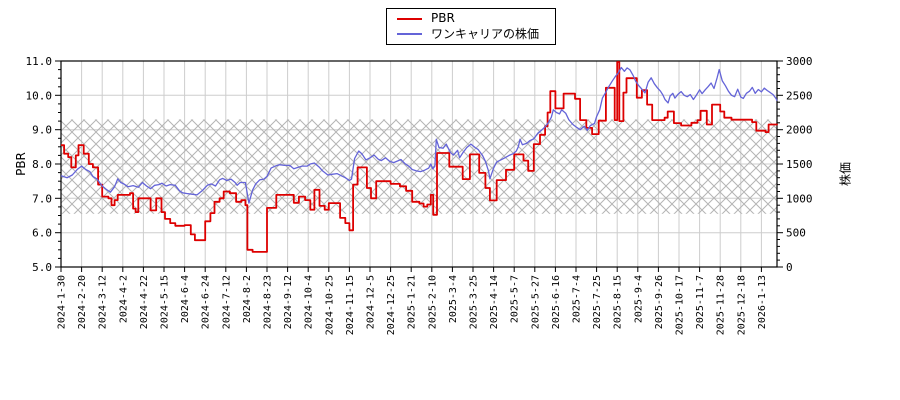 The width and height of the screenshot is (900, 400). I want to click on svg-text: 2024-4-22, so click(144, 302).